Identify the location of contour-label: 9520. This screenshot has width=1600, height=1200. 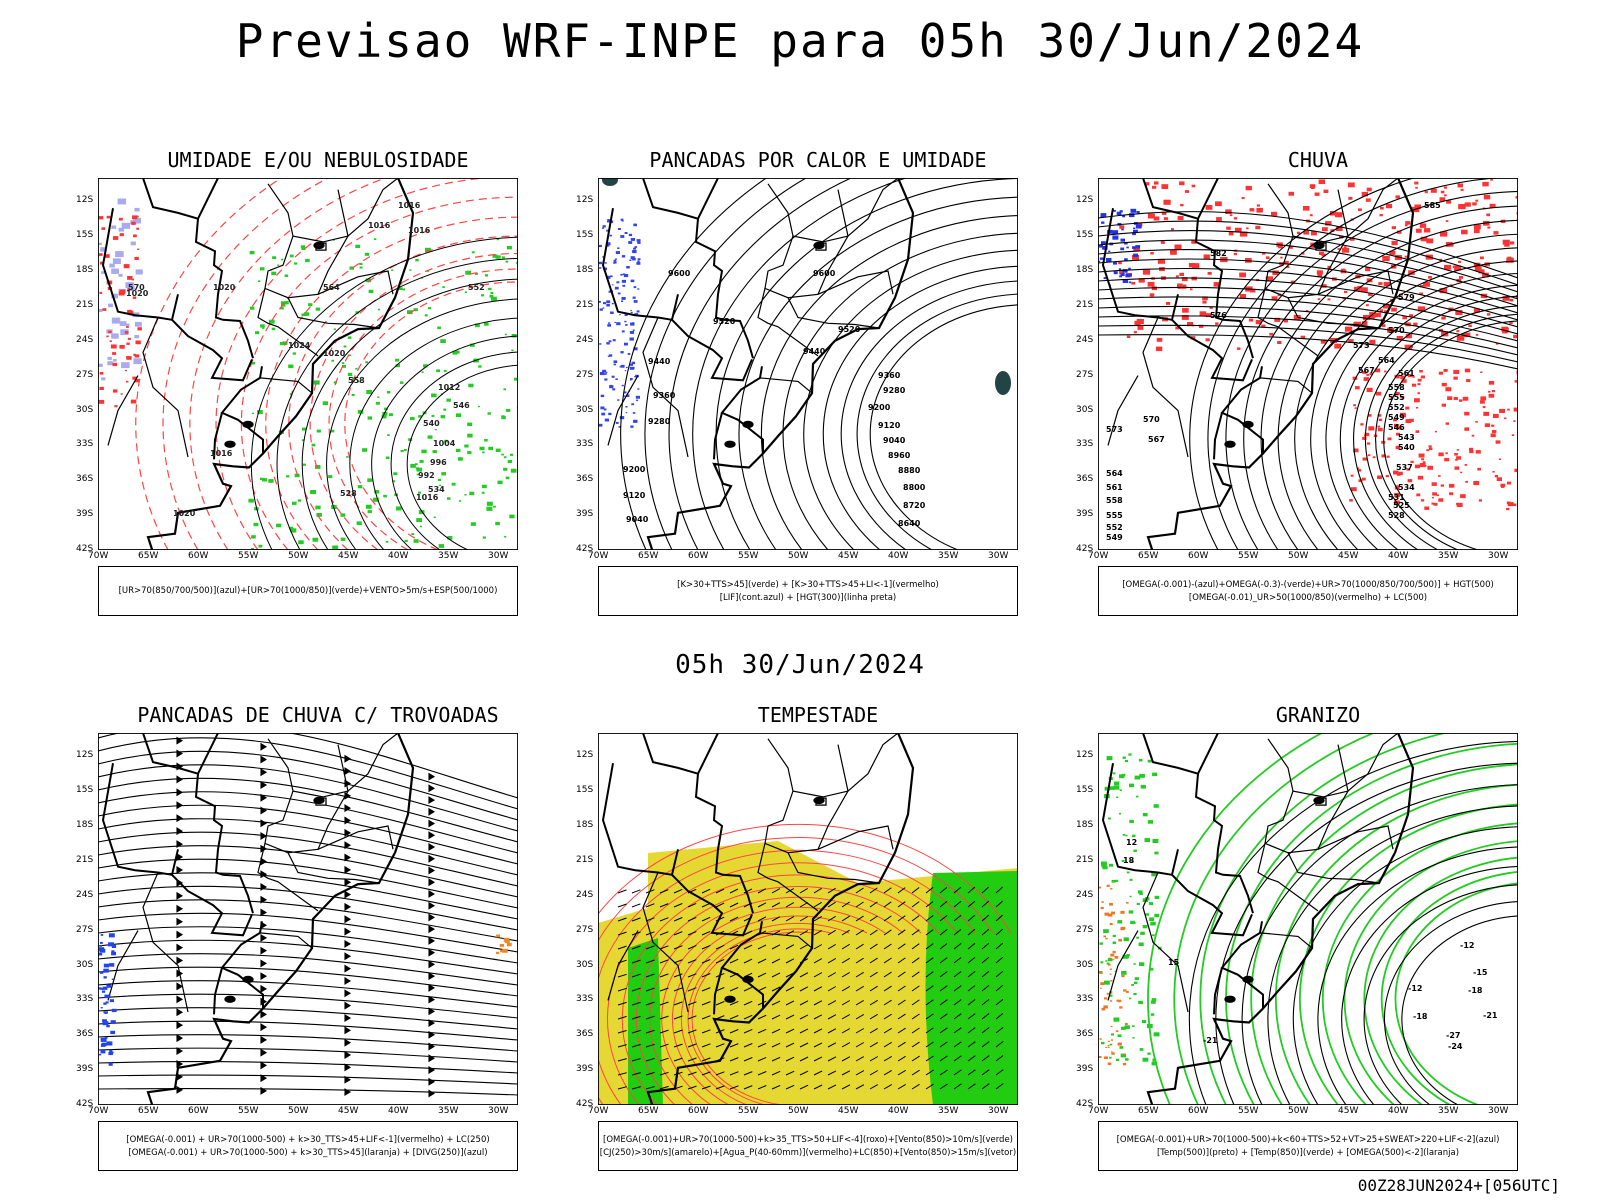
(849, 329).